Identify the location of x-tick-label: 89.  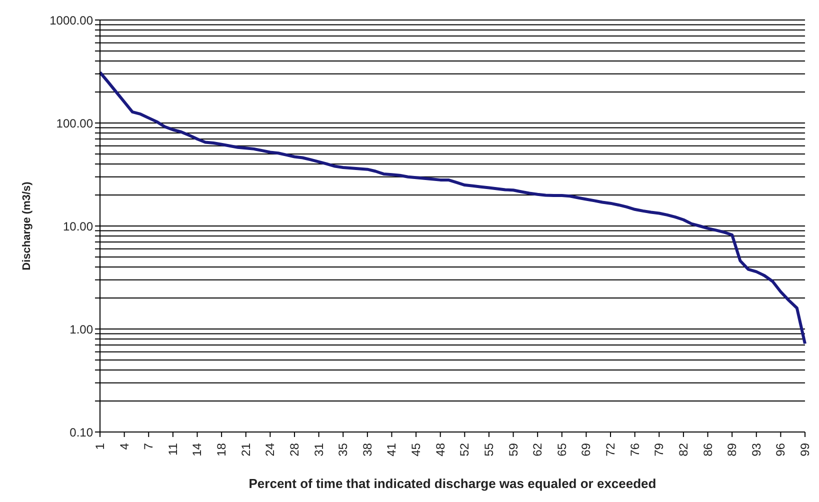
(732, 449).